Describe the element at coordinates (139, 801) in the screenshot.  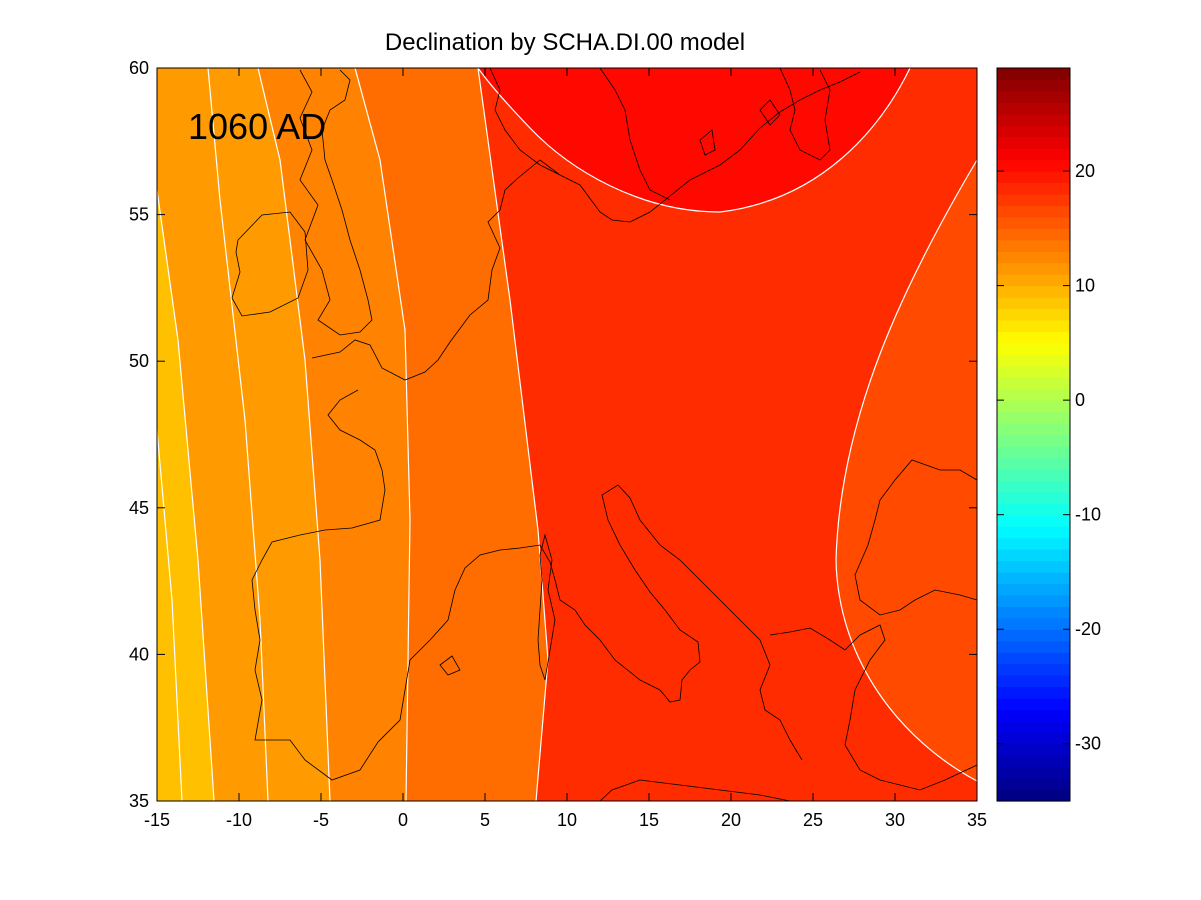
I see `y-tick-label: 35` at that location.